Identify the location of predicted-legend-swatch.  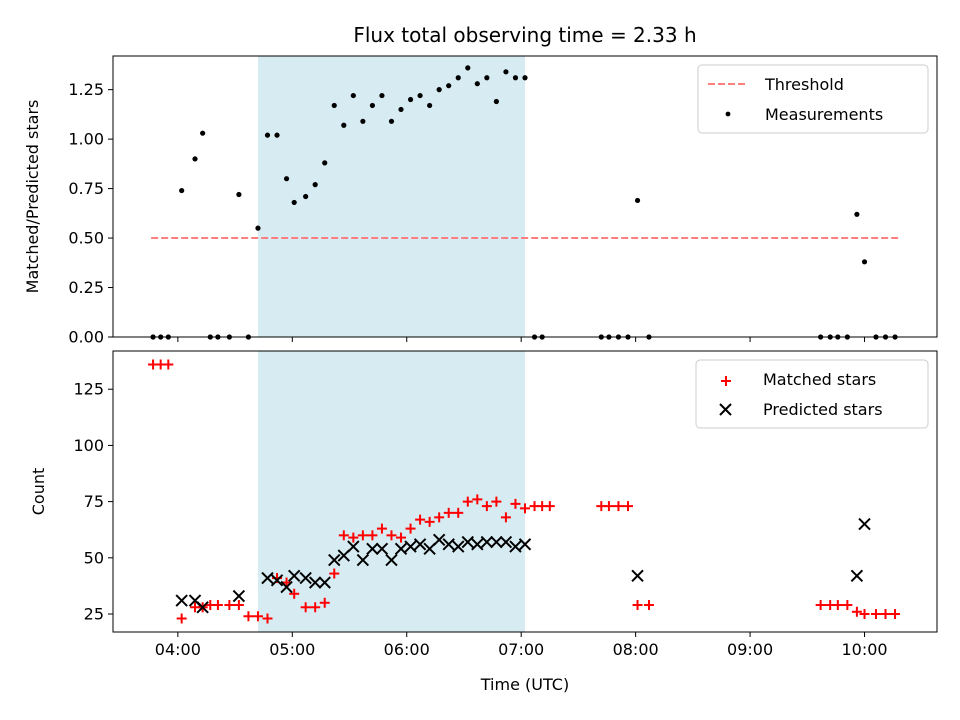
(725, 409).